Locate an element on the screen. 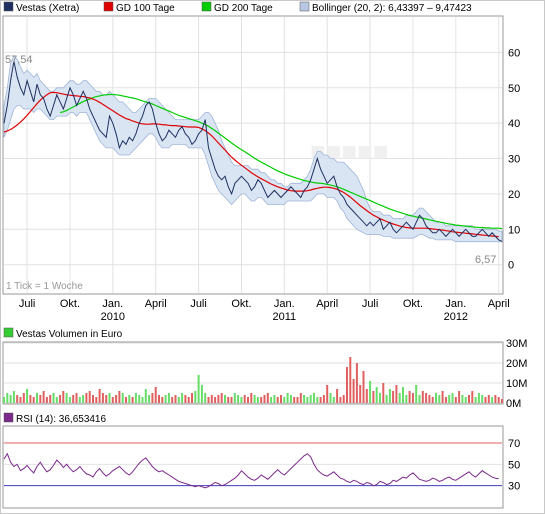 Image resolution: width=545 pixels, height=514 pixels. legend-label-volume: Vestas Volumen in Euro is located at coordinates (69, 334).